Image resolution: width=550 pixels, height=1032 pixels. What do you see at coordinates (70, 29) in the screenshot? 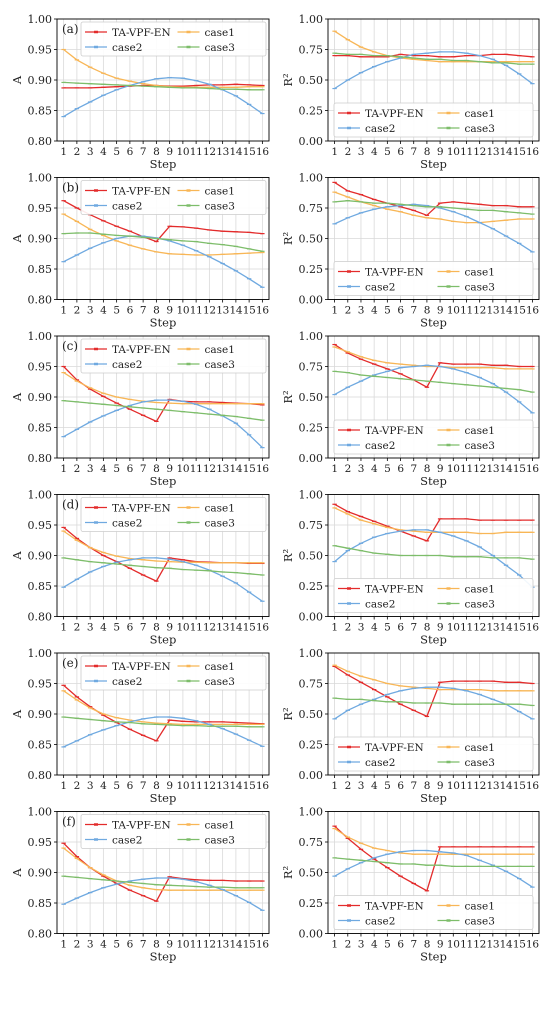
I see `panel-label: (a)` at bounding box center [70, 29].